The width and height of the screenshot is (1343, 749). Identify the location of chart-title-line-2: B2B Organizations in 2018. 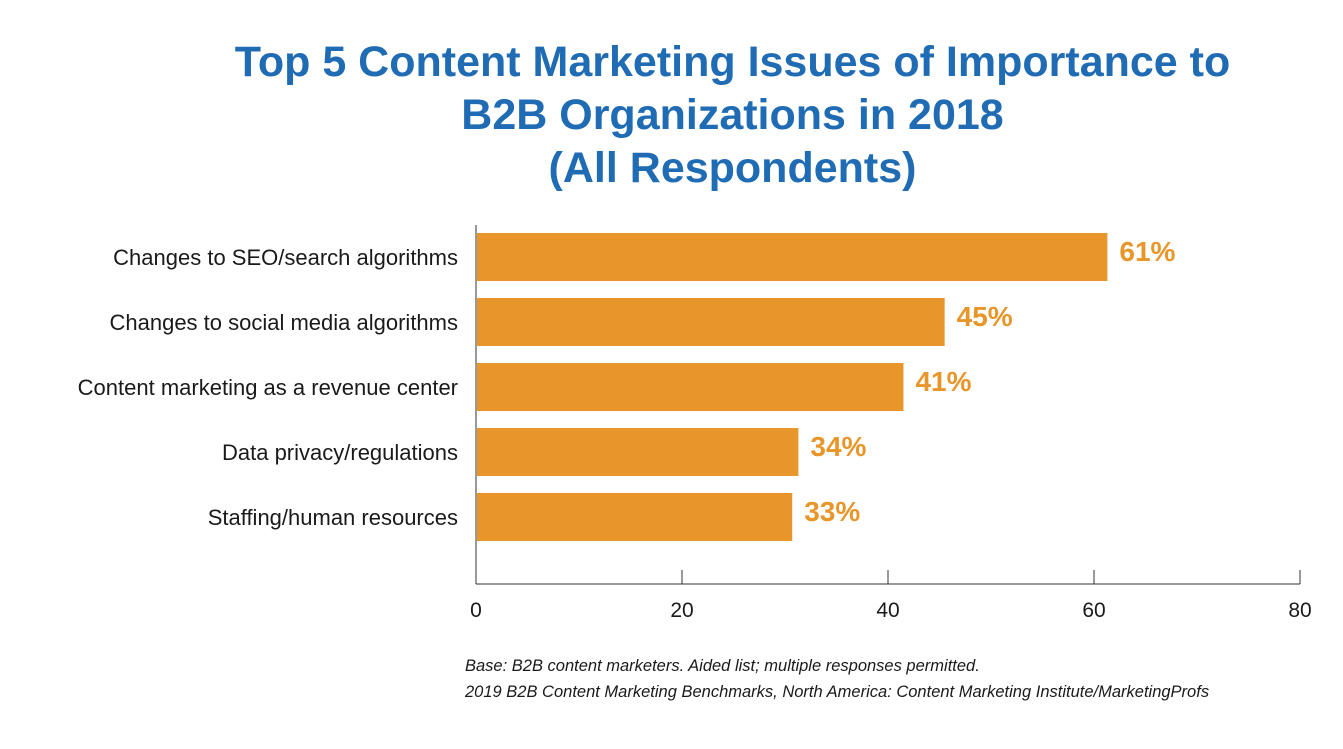
(732, 115).